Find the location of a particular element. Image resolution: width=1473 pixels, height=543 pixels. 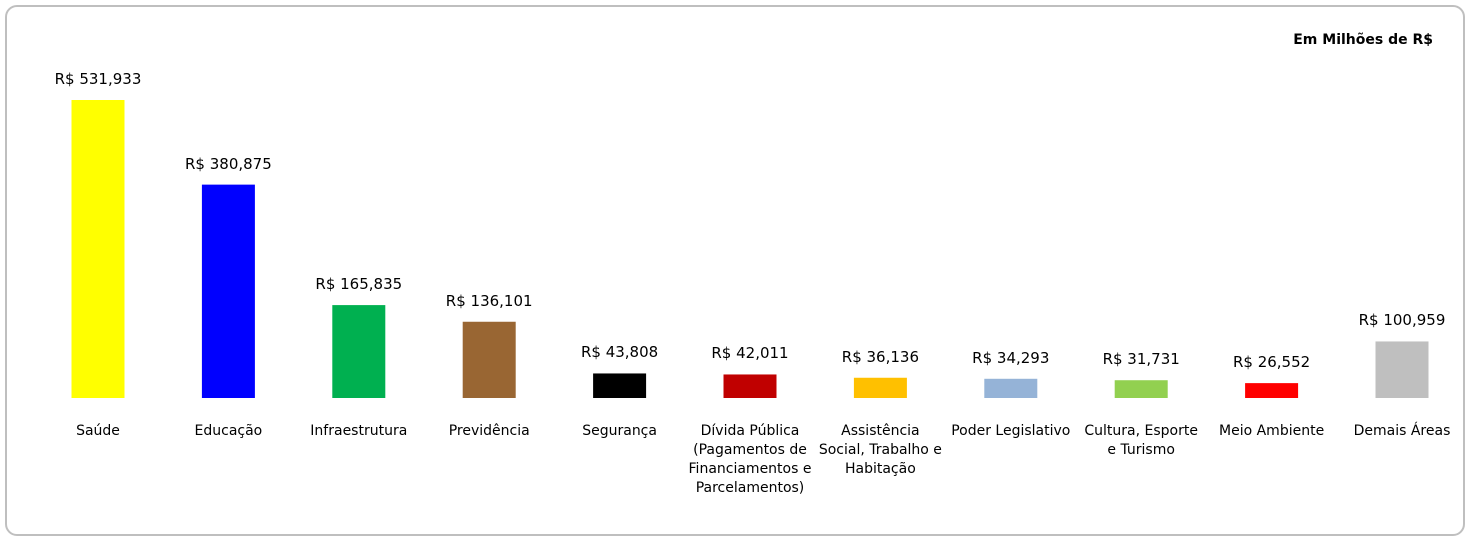

x-tick-label: Segurança is located at coordinates (619, 431).